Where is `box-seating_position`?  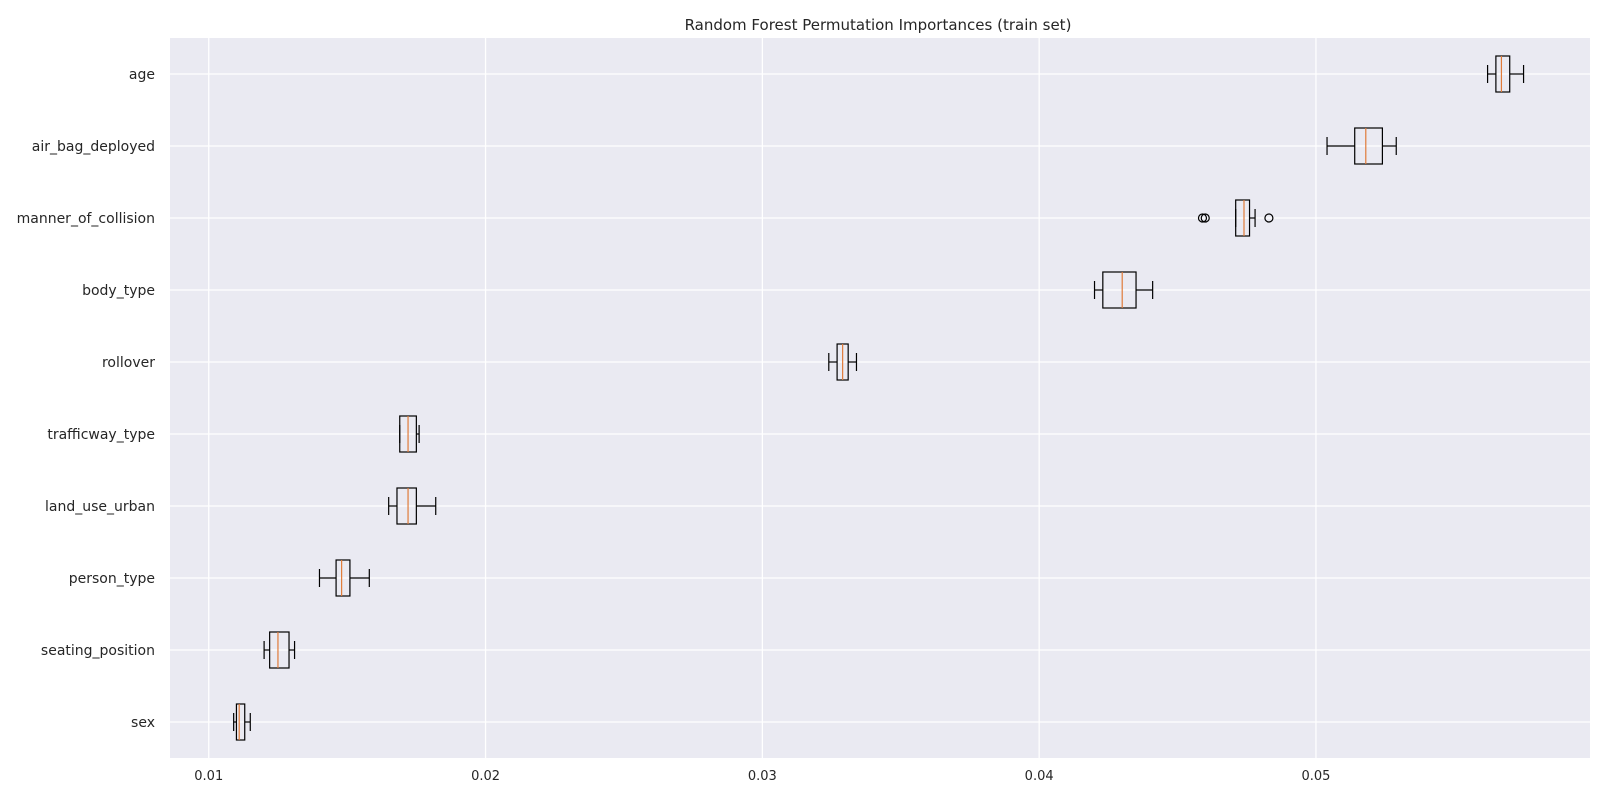 box-seating_position is located at coordinates (279, 650).